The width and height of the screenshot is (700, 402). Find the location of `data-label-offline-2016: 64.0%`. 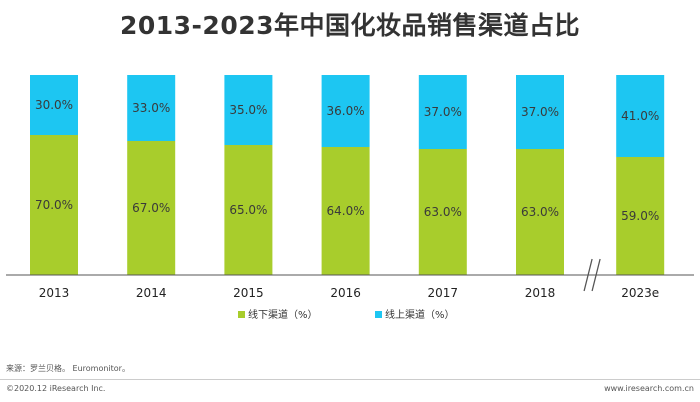

data-label-offline-2016: 64.0% is located at coordinates (346, 211).